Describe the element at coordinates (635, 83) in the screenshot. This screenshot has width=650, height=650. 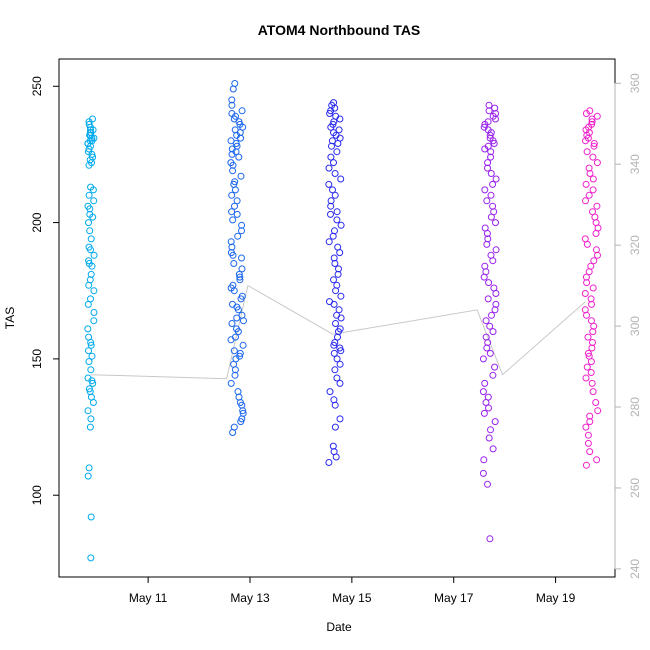
I see `y-right-tick-label: 360` at that location.